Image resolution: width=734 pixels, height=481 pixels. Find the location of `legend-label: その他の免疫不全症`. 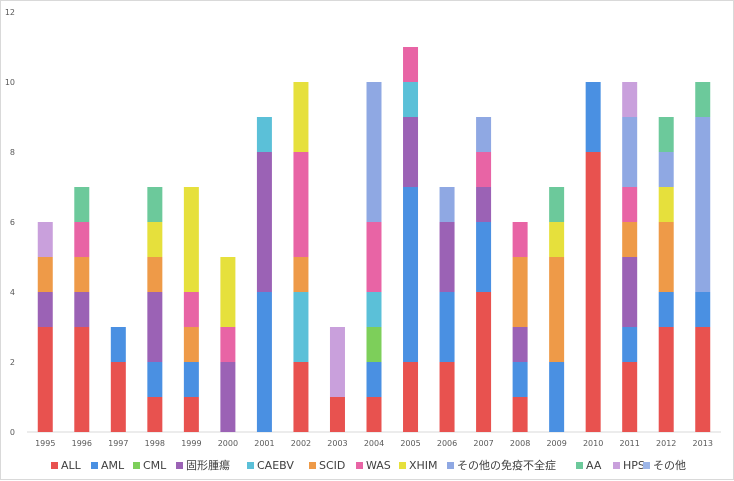

legend-label: その他の免疫不全症 is located at coordinates (506, 465).